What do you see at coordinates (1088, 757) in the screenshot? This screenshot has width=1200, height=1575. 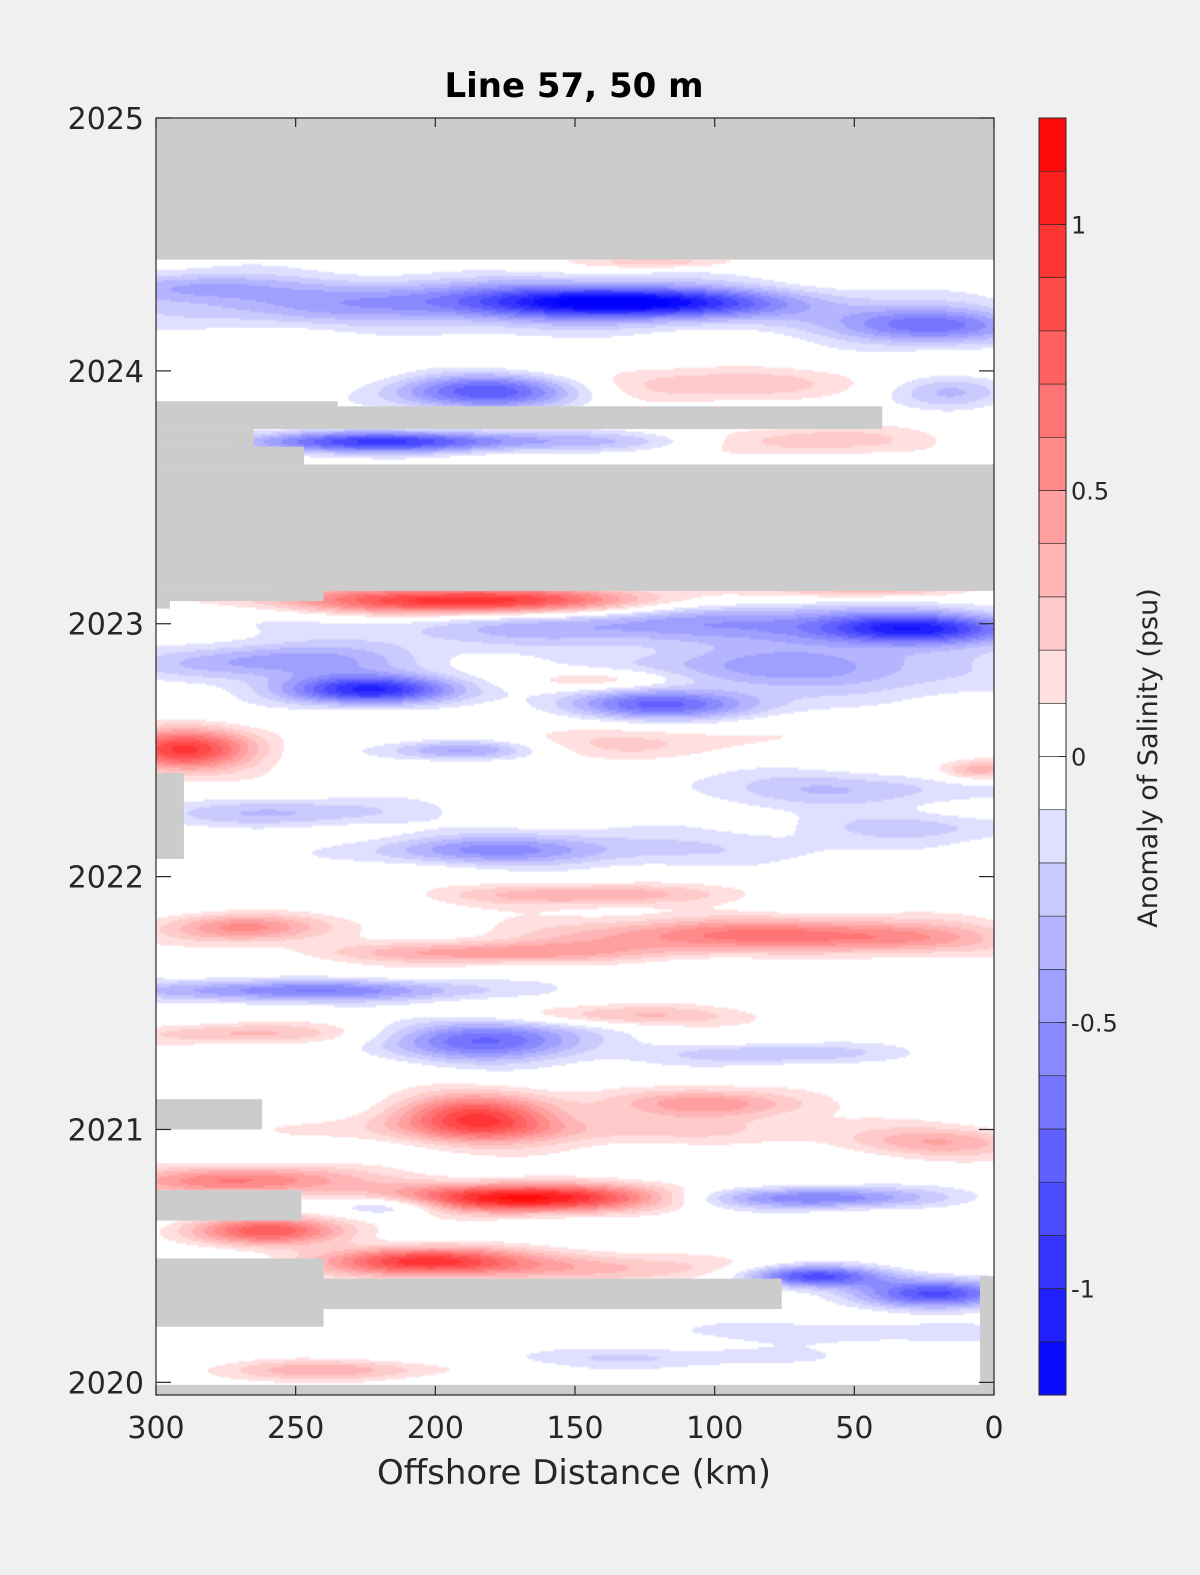 I see `colorbar-ticks: -1 -0.5 0 0.5 1` at bounding box center [1088, 757].